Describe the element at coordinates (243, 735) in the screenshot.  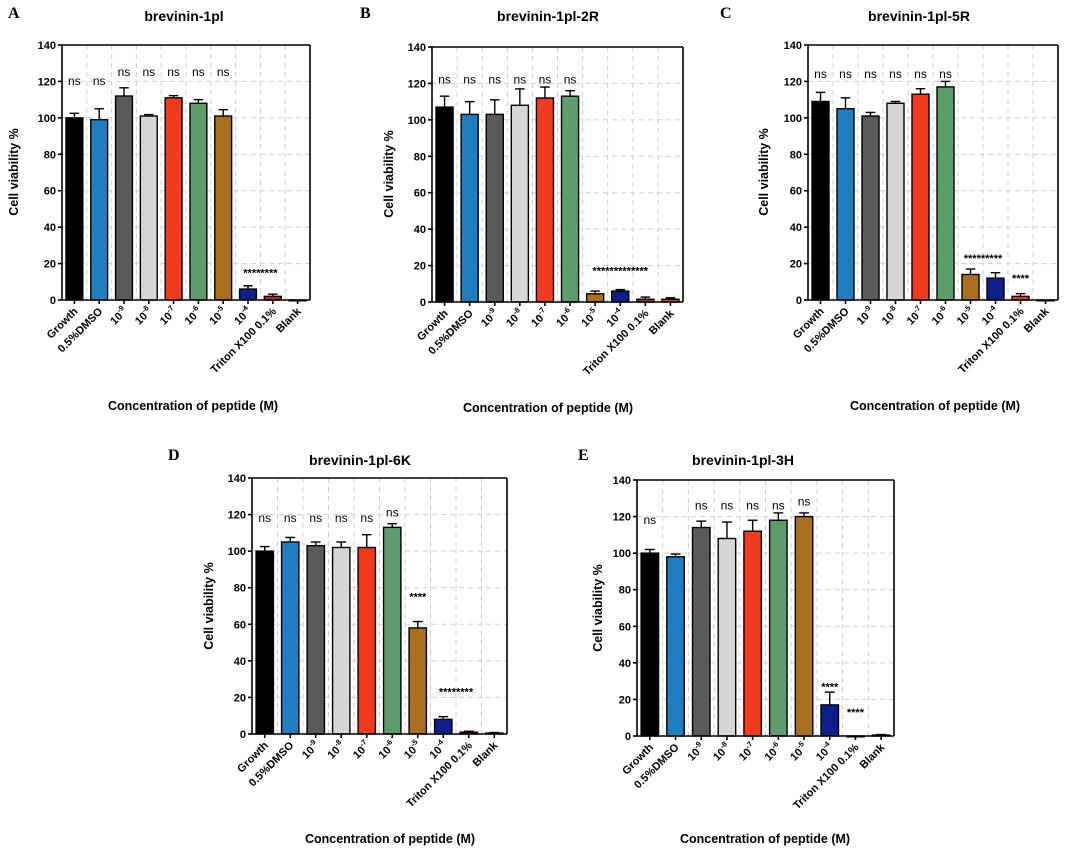
I see `y-tick-label: 0` at that location.